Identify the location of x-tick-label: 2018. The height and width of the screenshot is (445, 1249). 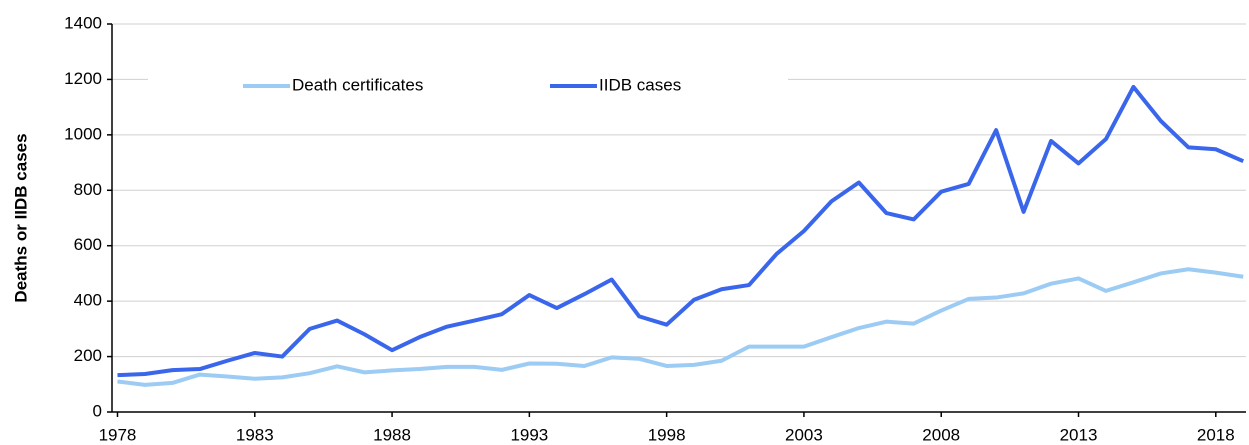
(1216, 434).